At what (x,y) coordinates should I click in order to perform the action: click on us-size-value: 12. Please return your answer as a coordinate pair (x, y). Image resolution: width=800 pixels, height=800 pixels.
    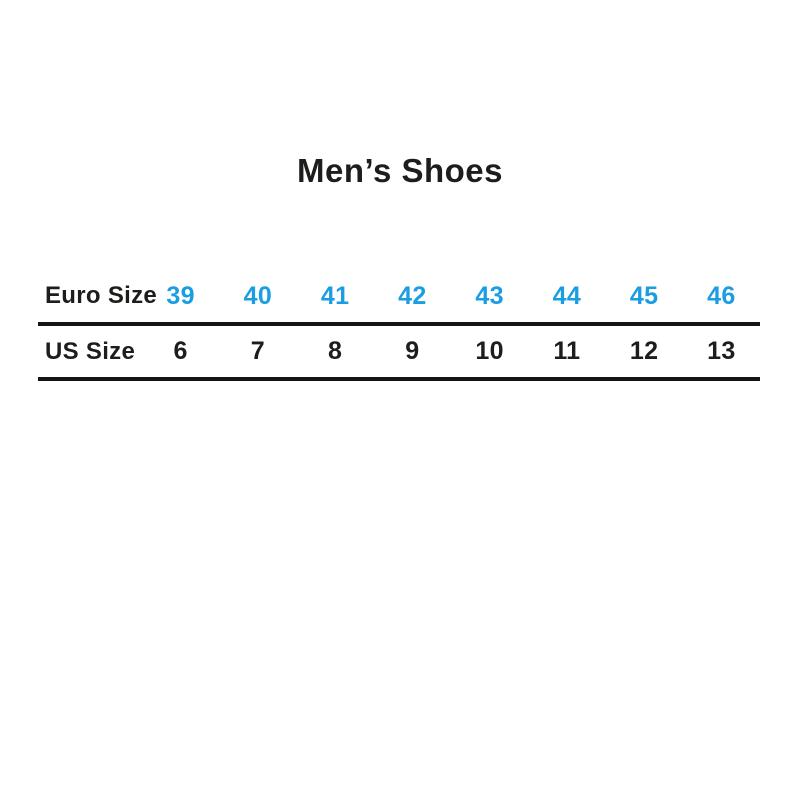
    Looking at the image, I should click on (644, 351).